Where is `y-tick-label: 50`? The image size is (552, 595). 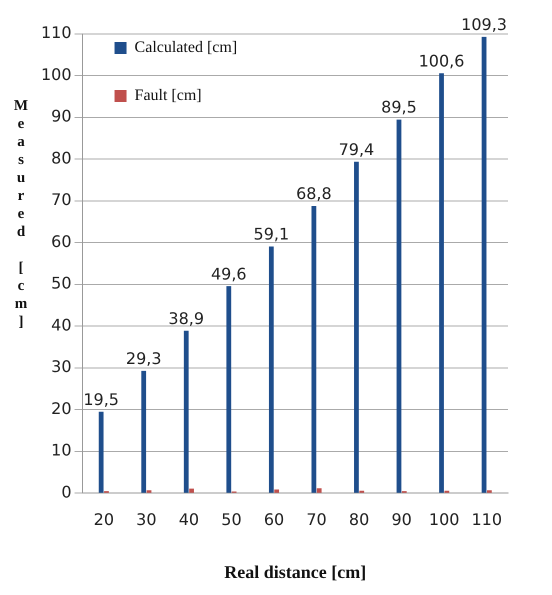 y-tick-label: 50 is located at coordinates (61, 283).